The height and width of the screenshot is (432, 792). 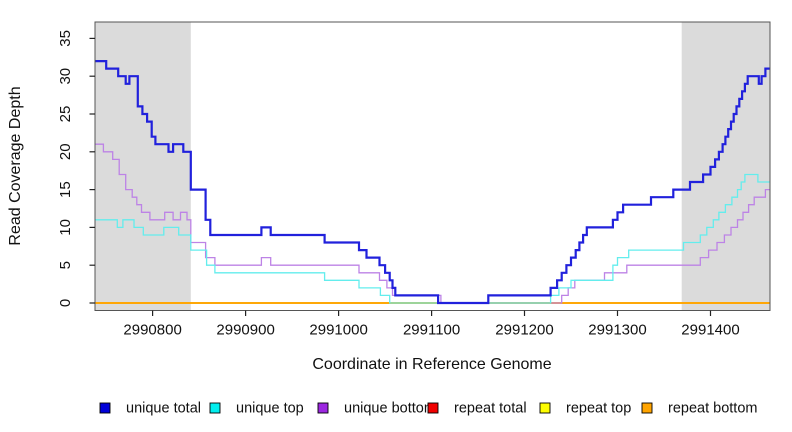 I want to click on legend-item-unique-total: unique total, so click(x=150, y=409).